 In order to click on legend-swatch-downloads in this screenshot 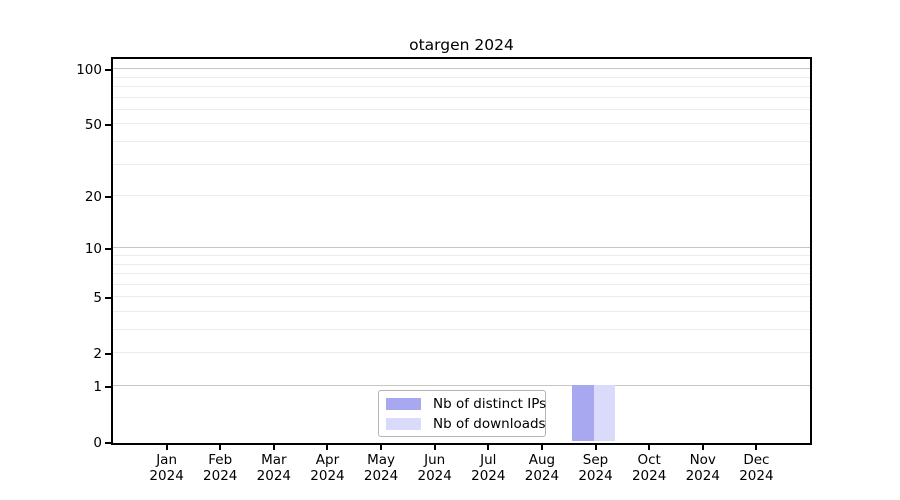, I will do `click(403, 423)`.